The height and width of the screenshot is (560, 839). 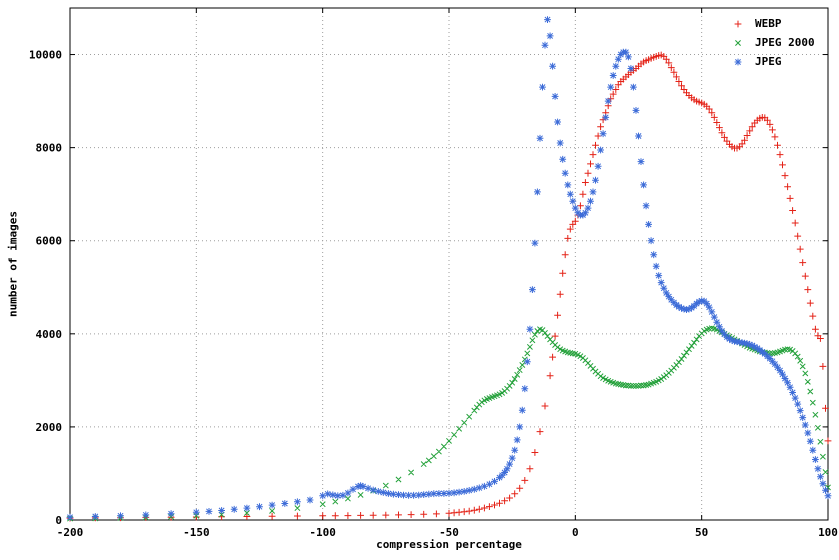 What do you see at coordinates (49, 427) in the screenshot?
I see `y-tick-label: 2000` at bounding box center [49, 427].